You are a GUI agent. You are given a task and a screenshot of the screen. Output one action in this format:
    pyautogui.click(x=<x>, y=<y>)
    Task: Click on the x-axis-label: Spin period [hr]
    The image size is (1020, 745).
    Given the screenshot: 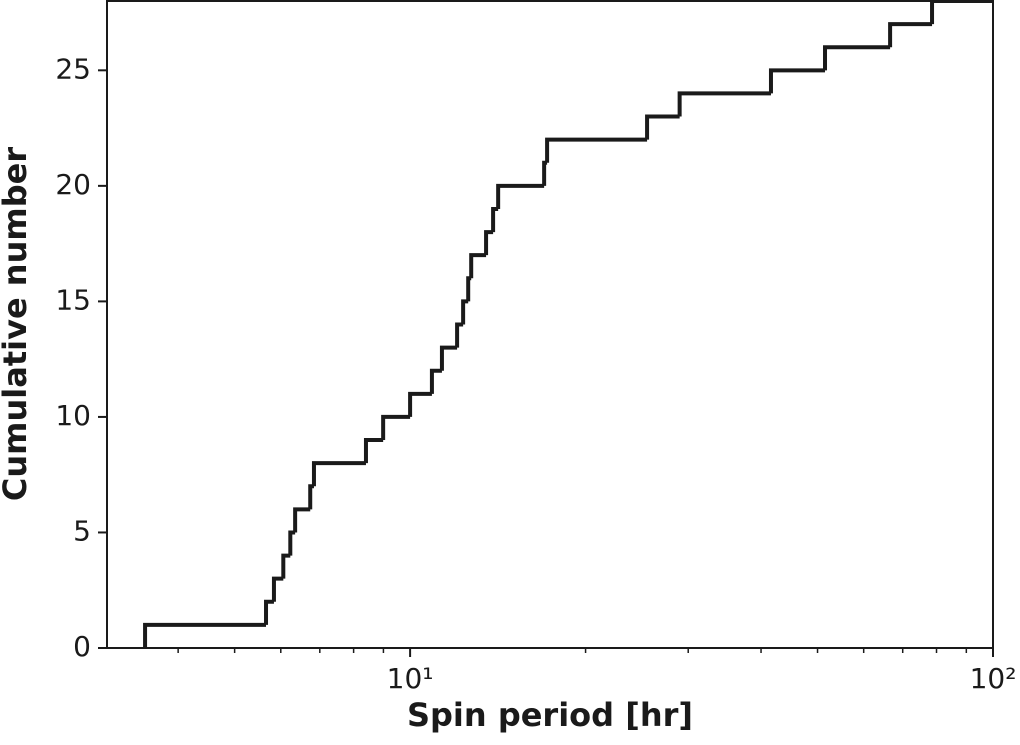 What is the action you would take?
    pyautogui.click(x=550, y=715)
    